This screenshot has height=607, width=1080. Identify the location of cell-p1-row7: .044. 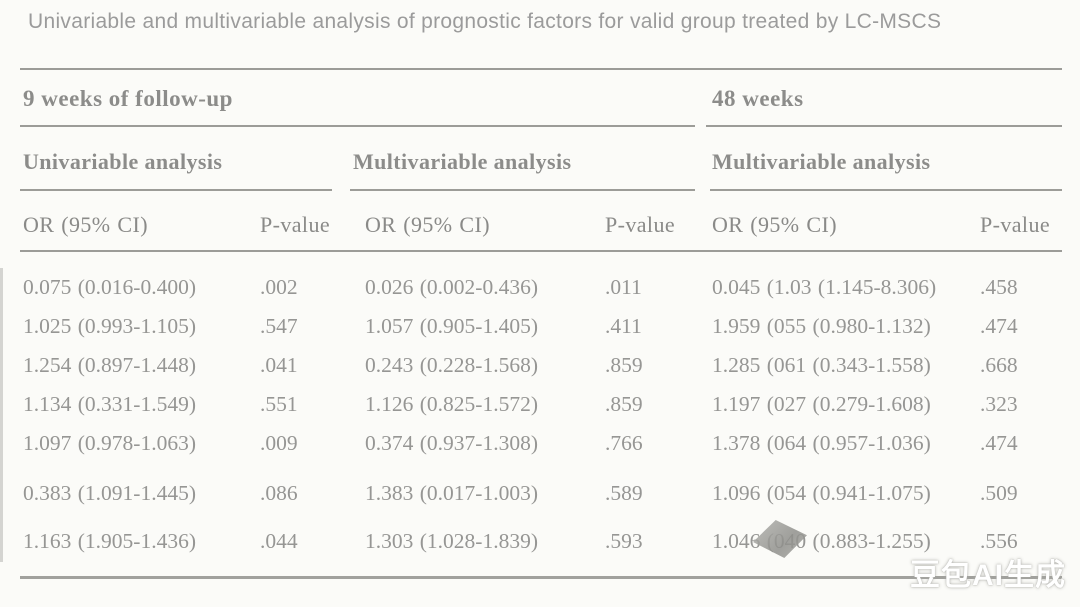
(279, 541).